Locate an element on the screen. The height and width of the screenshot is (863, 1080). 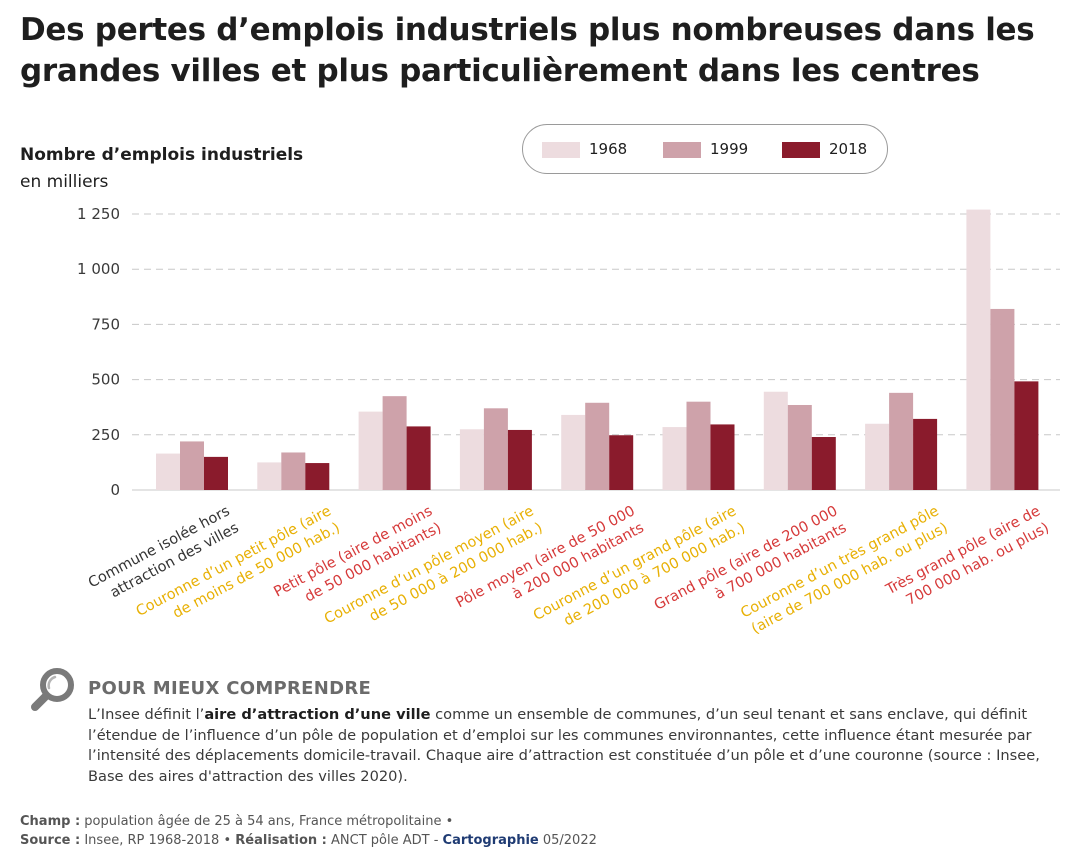
understand-heading: POUR MIEUX COMPRENDRE is located at coordinates (230, 688).